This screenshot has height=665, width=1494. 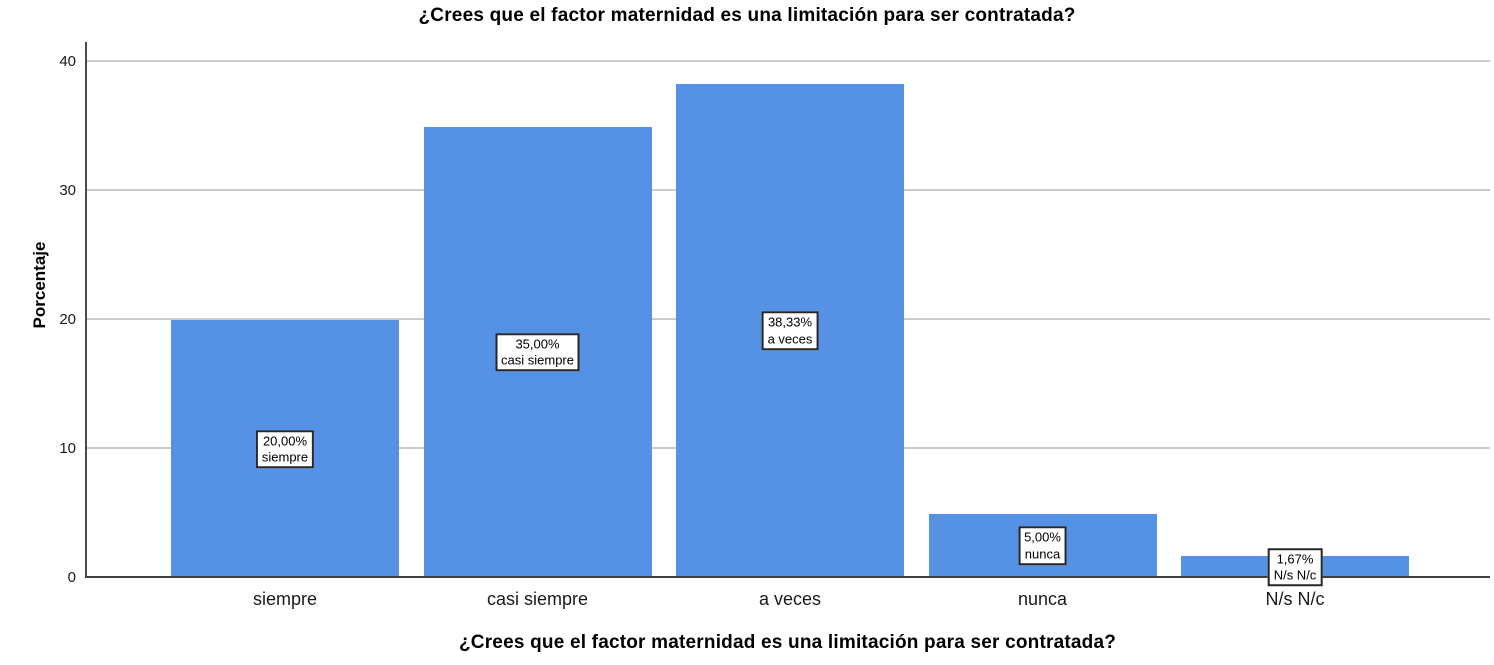 I want to click on y-tick-label-10: 10, so click(x=67, y=448).